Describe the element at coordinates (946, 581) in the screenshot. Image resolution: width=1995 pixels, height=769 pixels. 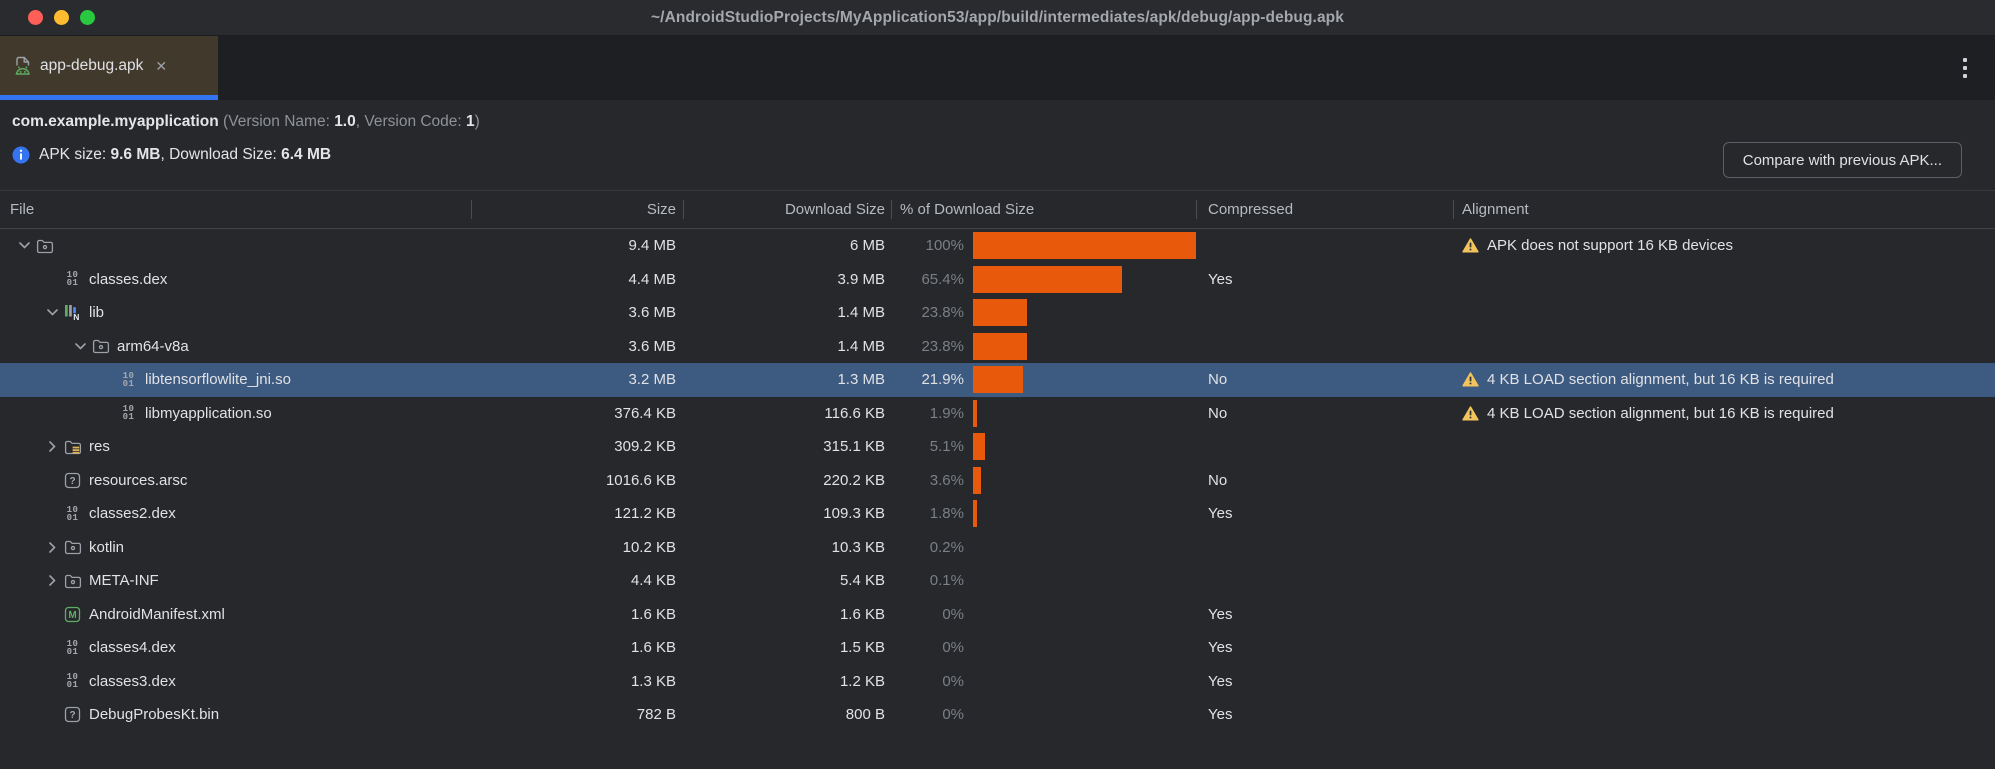
I see `pct-value: 0.1%` at that location.